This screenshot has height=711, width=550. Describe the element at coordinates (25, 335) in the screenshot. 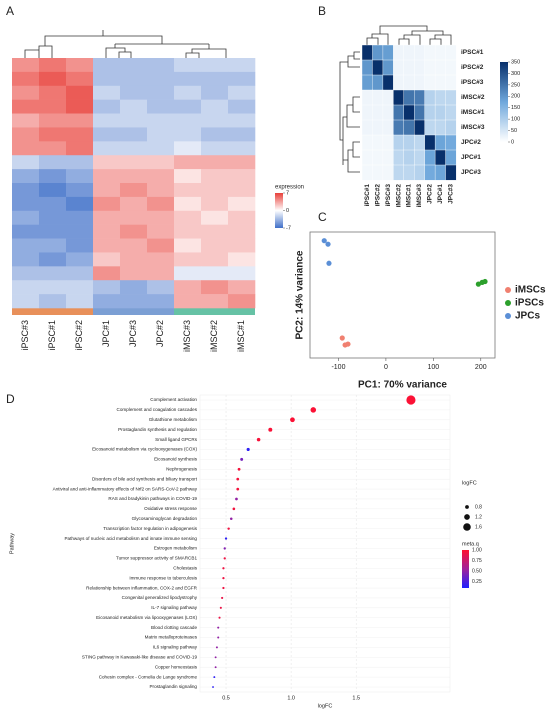

I see `column-label: iPSC#3` at that location.